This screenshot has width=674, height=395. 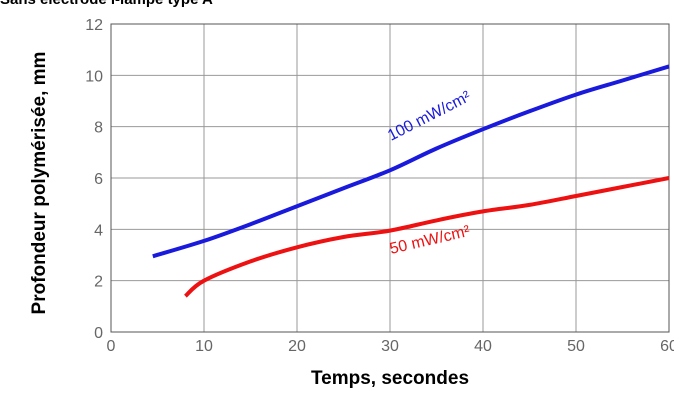 I want to click on page-title: Sans électrode i-lampe type A, so click(x=106, y=4).